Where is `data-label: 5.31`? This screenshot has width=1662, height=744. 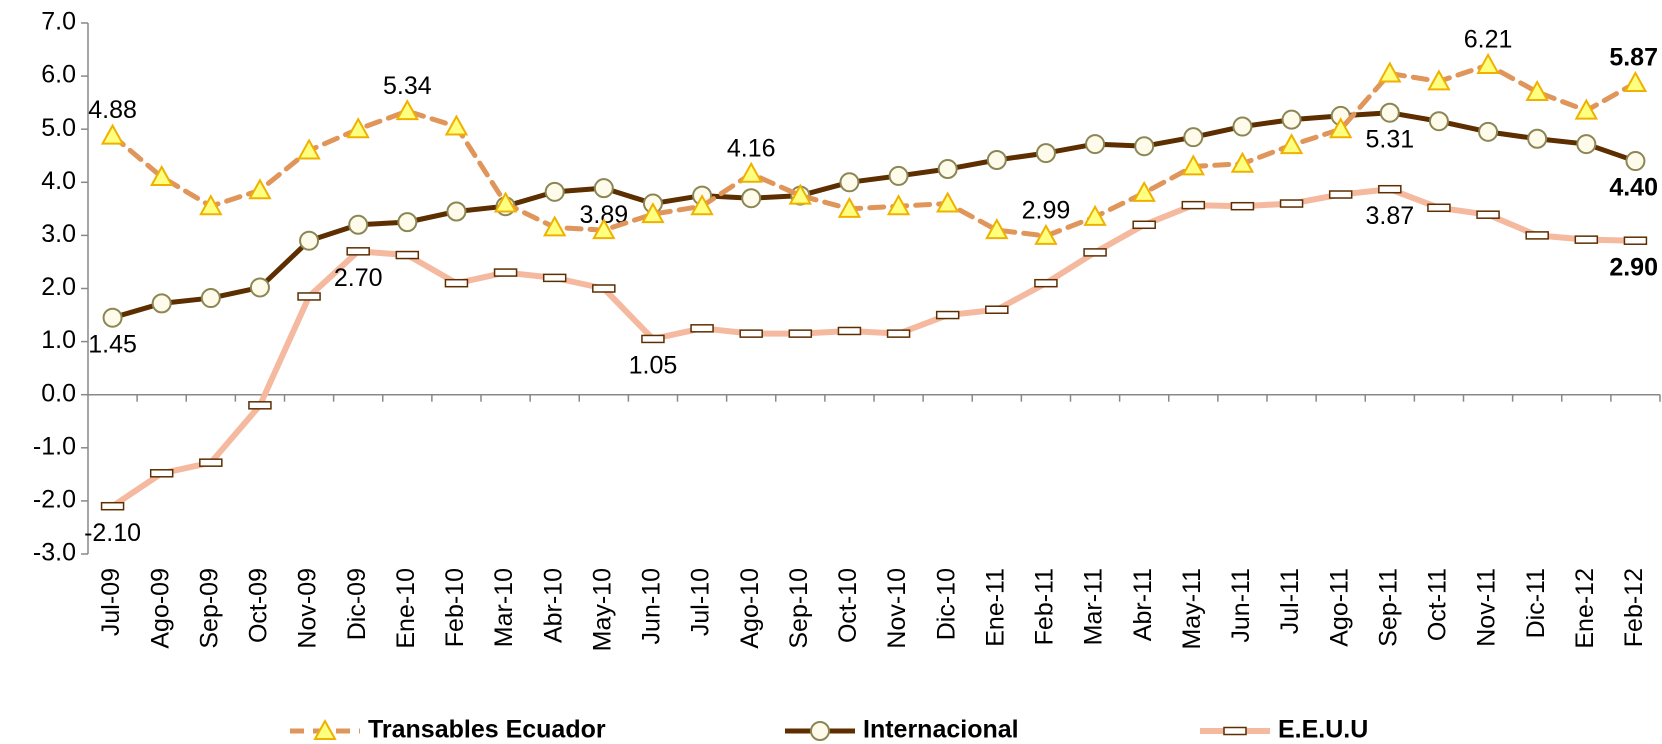
data-label: 5.31 is located at coordinates (1389, 139).